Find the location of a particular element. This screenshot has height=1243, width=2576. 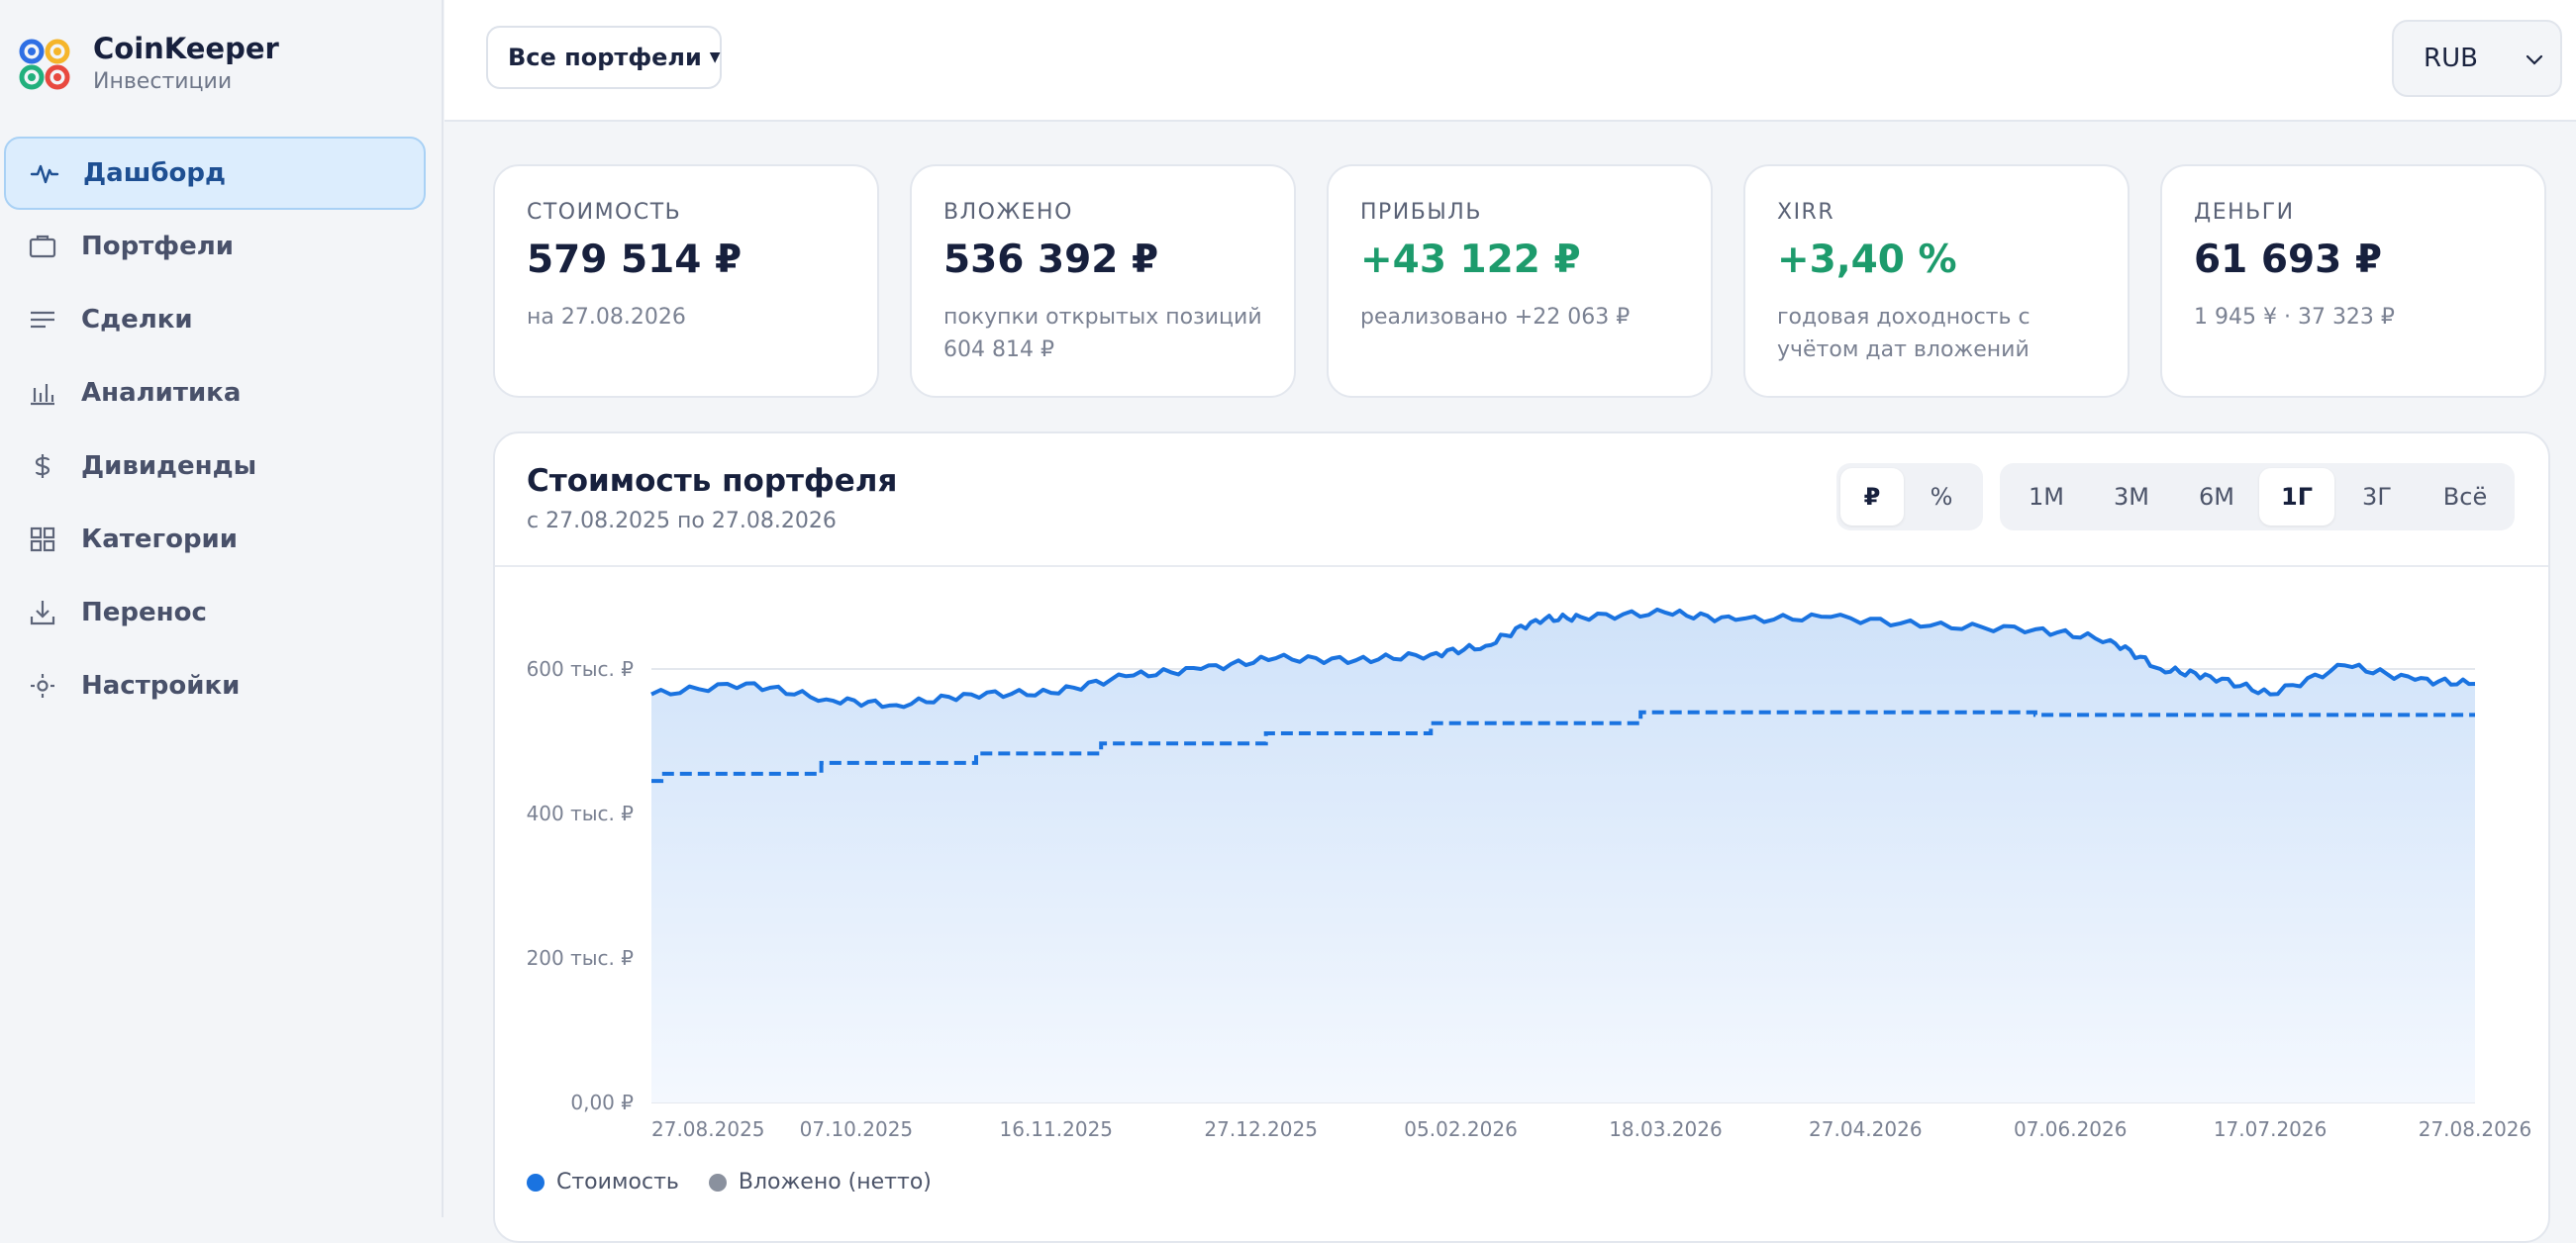

legend-item-invested: Вложено (нетто) is located at coordinates (820, 1182).